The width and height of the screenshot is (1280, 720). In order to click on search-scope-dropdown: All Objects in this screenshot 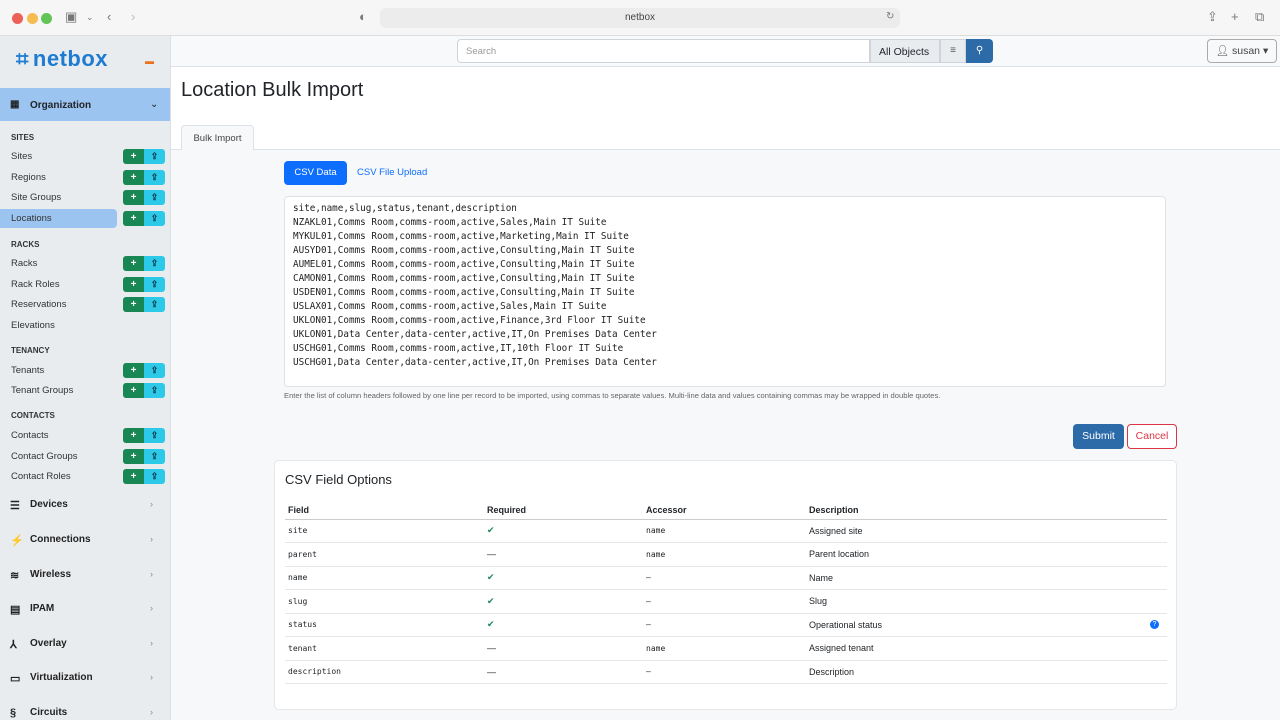, I will do `click(905, 51)`.